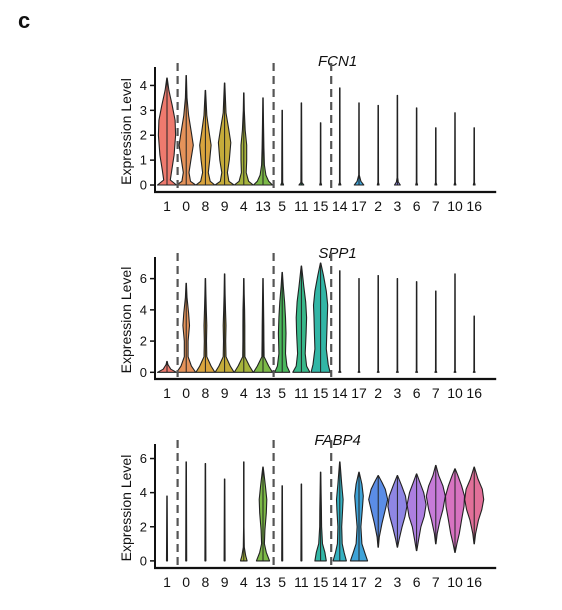  Describe the element at coordinates (337, 61) in the screenshot. I see `panel-title: FCN1` at that location.